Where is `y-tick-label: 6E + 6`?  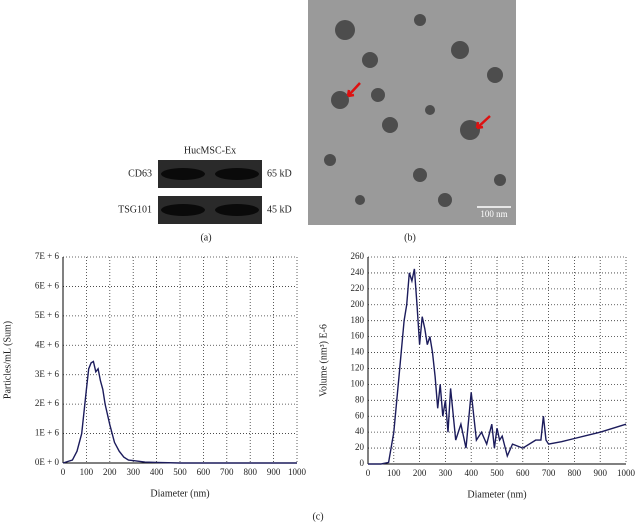
y-tick-label: 6E + 6 is located at coordinates (47, 285).